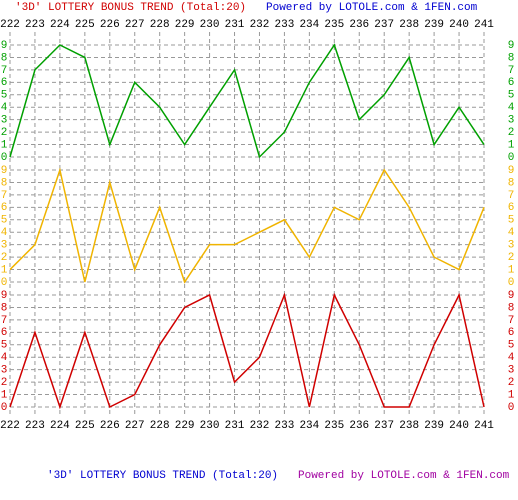 The height and width of the screenshot is (500, 518). What do you see at coordinates (110, 426) in the screenshot?
I see `x-tick-label-bottom: 226` at bounding box center [110, 426].